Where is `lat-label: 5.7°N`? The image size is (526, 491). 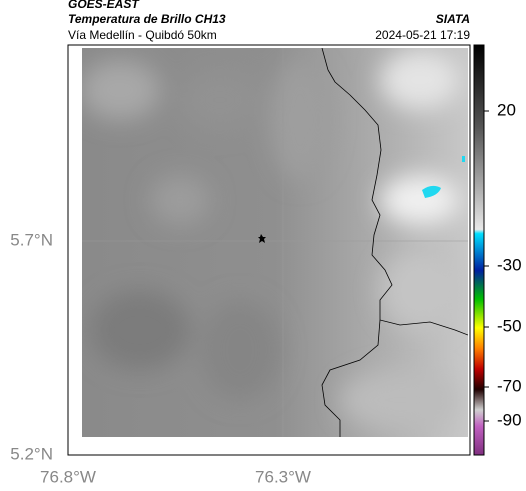 lat-label: 5.7°N is located at coordinates (31, 239).